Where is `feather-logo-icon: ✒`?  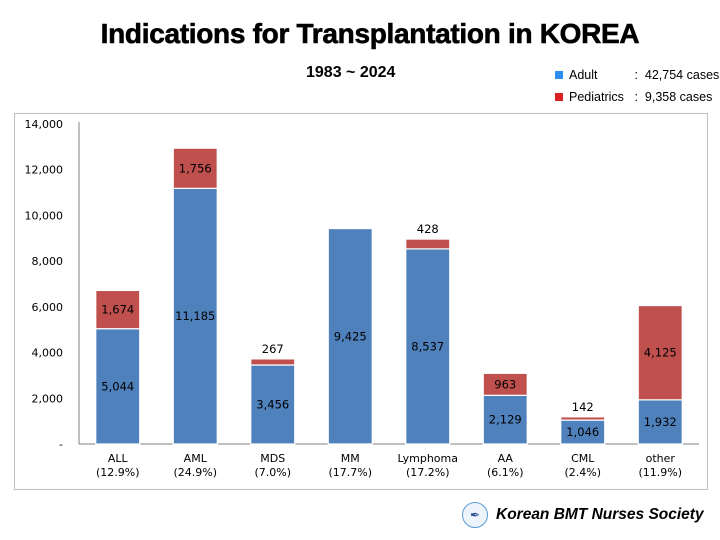 feather-logo-icon: ✒ is located at coordinates (475, 515).